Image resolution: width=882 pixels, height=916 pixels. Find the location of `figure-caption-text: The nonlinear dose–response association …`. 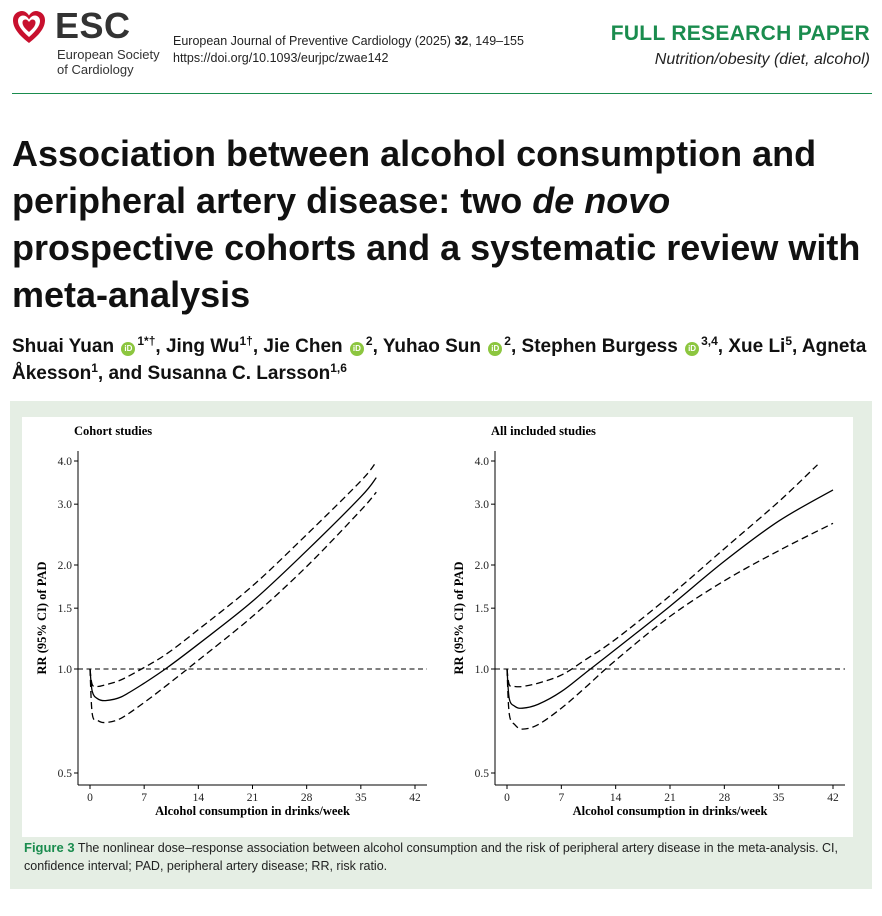

figure-caption-text: The nonlinear dose–response association … is located at coordinates (431, 857).